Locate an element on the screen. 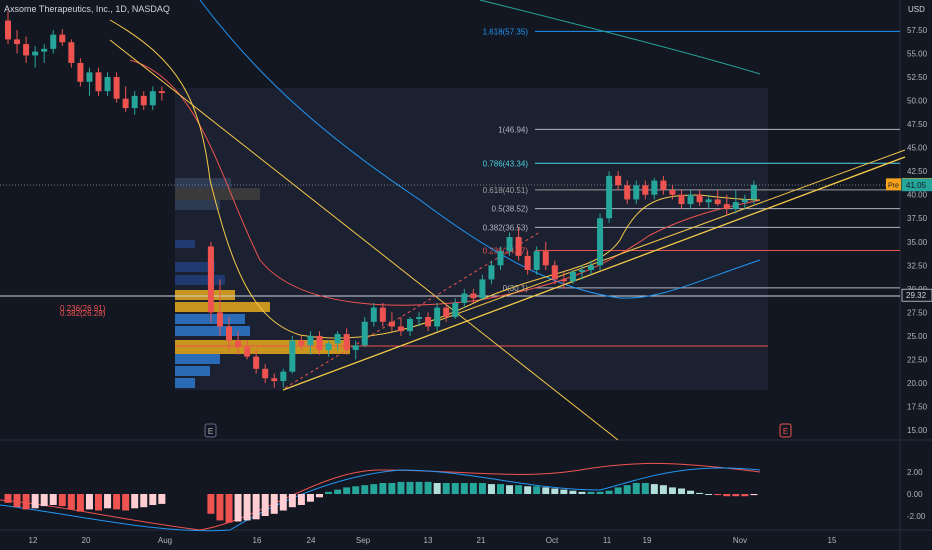 This screenshot has width=932, height=550. price-badge-text: 29.32 is located at coordinates (916, 295).